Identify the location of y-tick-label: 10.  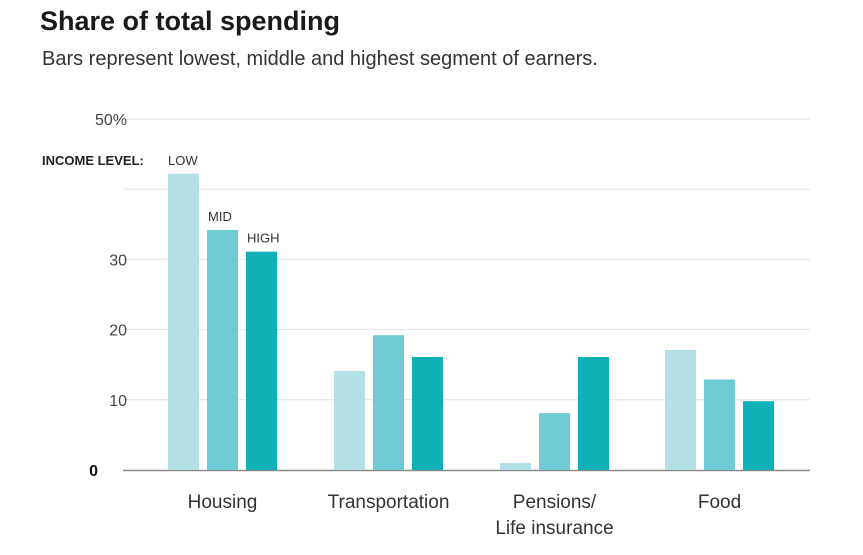
(118, 401).